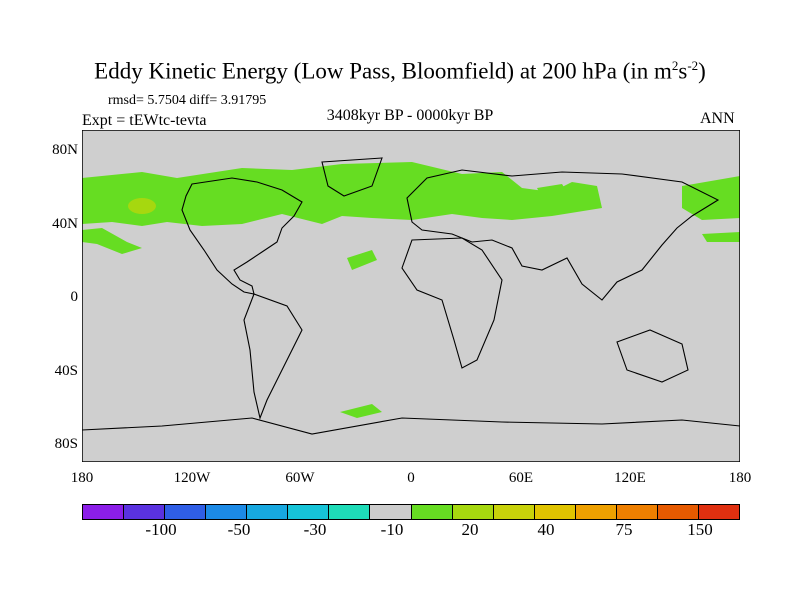 Image resolution: width=800 pixels, height=600 pixels. What do you see at coordinates (300, 478) in the screenshot?
I see `lon-label-60w: 60W` at bounding box center [300, 478].